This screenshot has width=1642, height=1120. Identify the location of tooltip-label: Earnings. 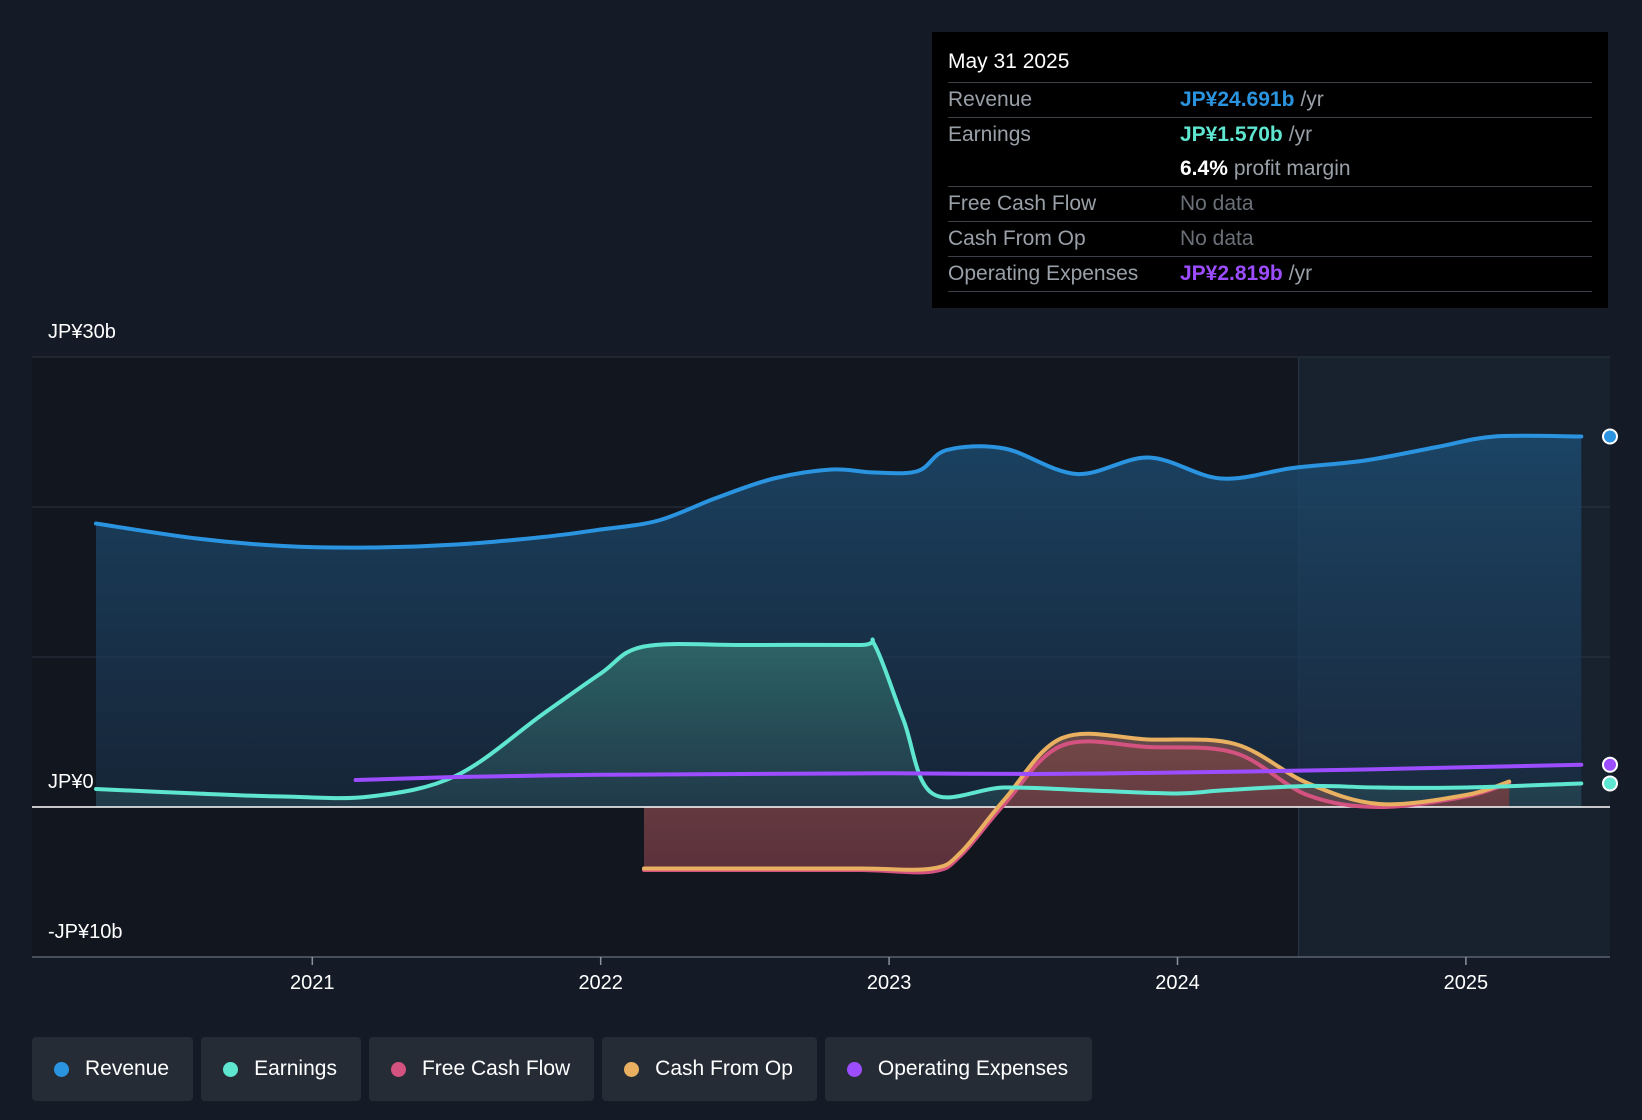
(989, 134).